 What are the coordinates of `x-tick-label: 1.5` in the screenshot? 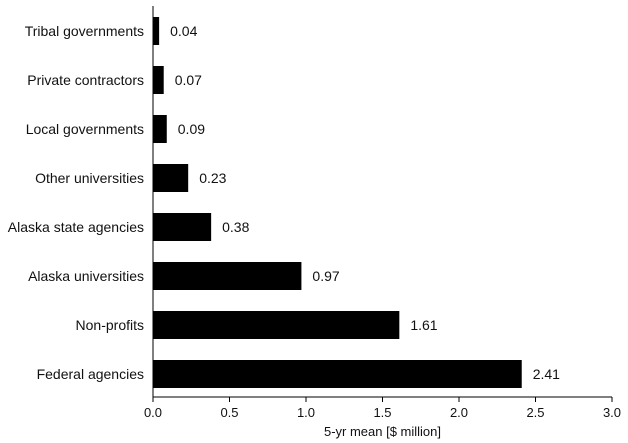 It's located at (382, 412).